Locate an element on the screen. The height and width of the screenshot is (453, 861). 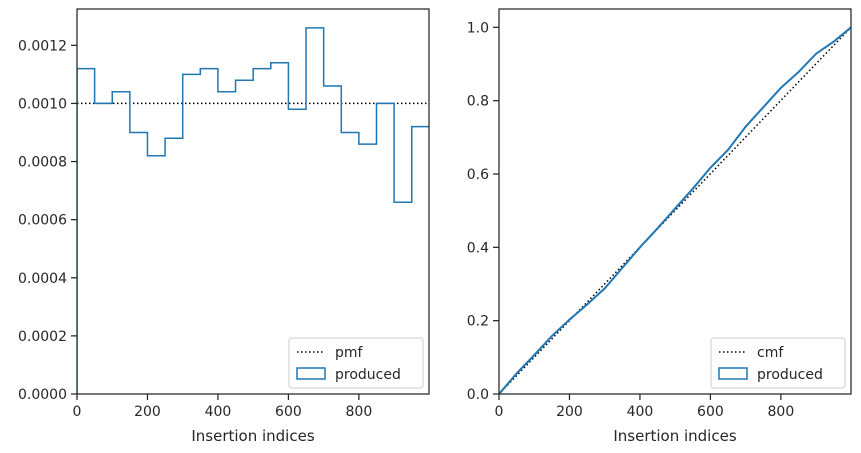
y-tick-label: 0.0008 is located at coordinates (42, 163).